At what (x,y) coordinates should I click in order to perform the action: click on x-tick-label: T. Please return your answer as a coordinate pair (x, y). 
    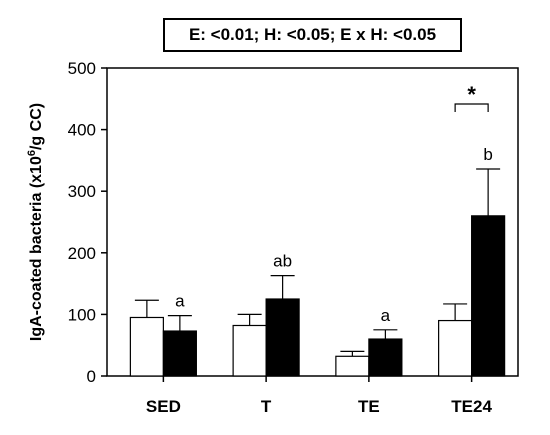
    Looking at the image, I should click on (266, 406).